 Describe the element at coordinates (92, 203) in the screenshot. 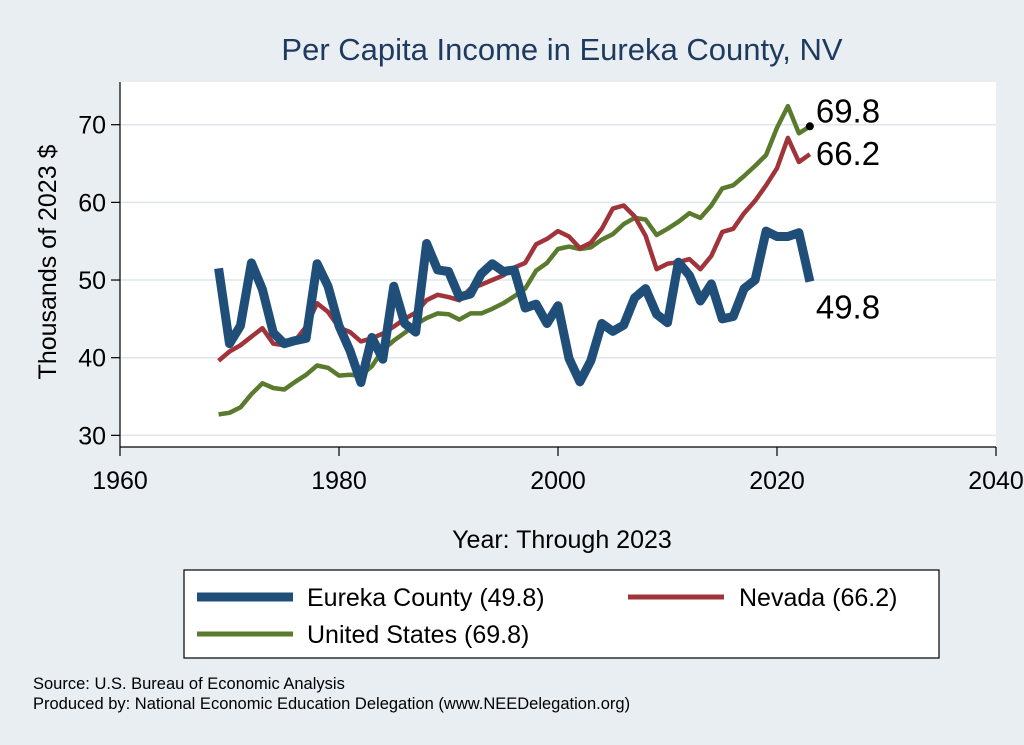

I see `y-tick-label: 60` at that location.